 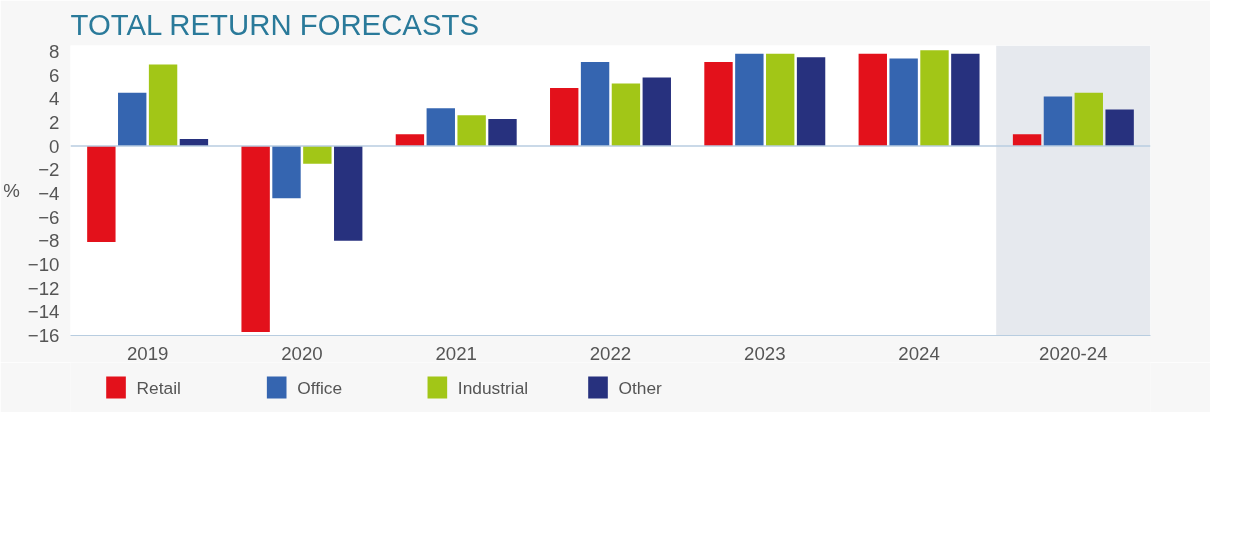 What do you see at coordinates (456, 353) in the screenshot?
I see `x-tick-label: 2021` at bounding box center [456, 353].